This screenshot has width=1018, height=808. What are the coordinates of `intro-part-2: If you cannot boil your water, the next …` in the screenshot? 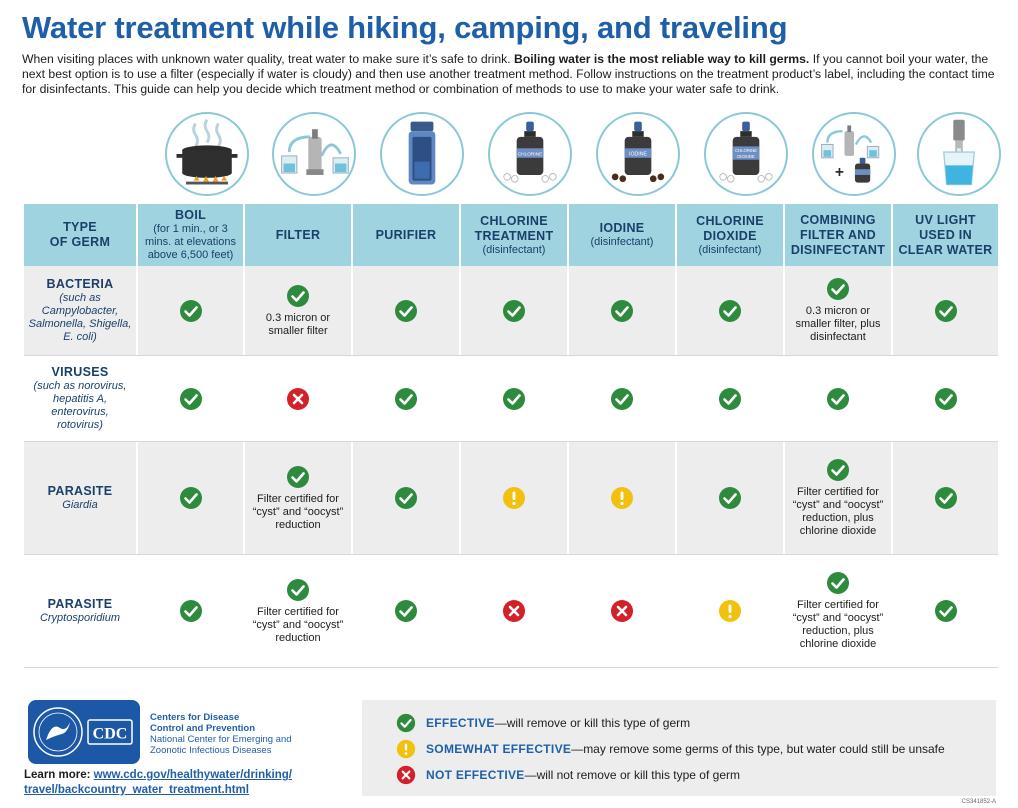 It's located at (508, 74).